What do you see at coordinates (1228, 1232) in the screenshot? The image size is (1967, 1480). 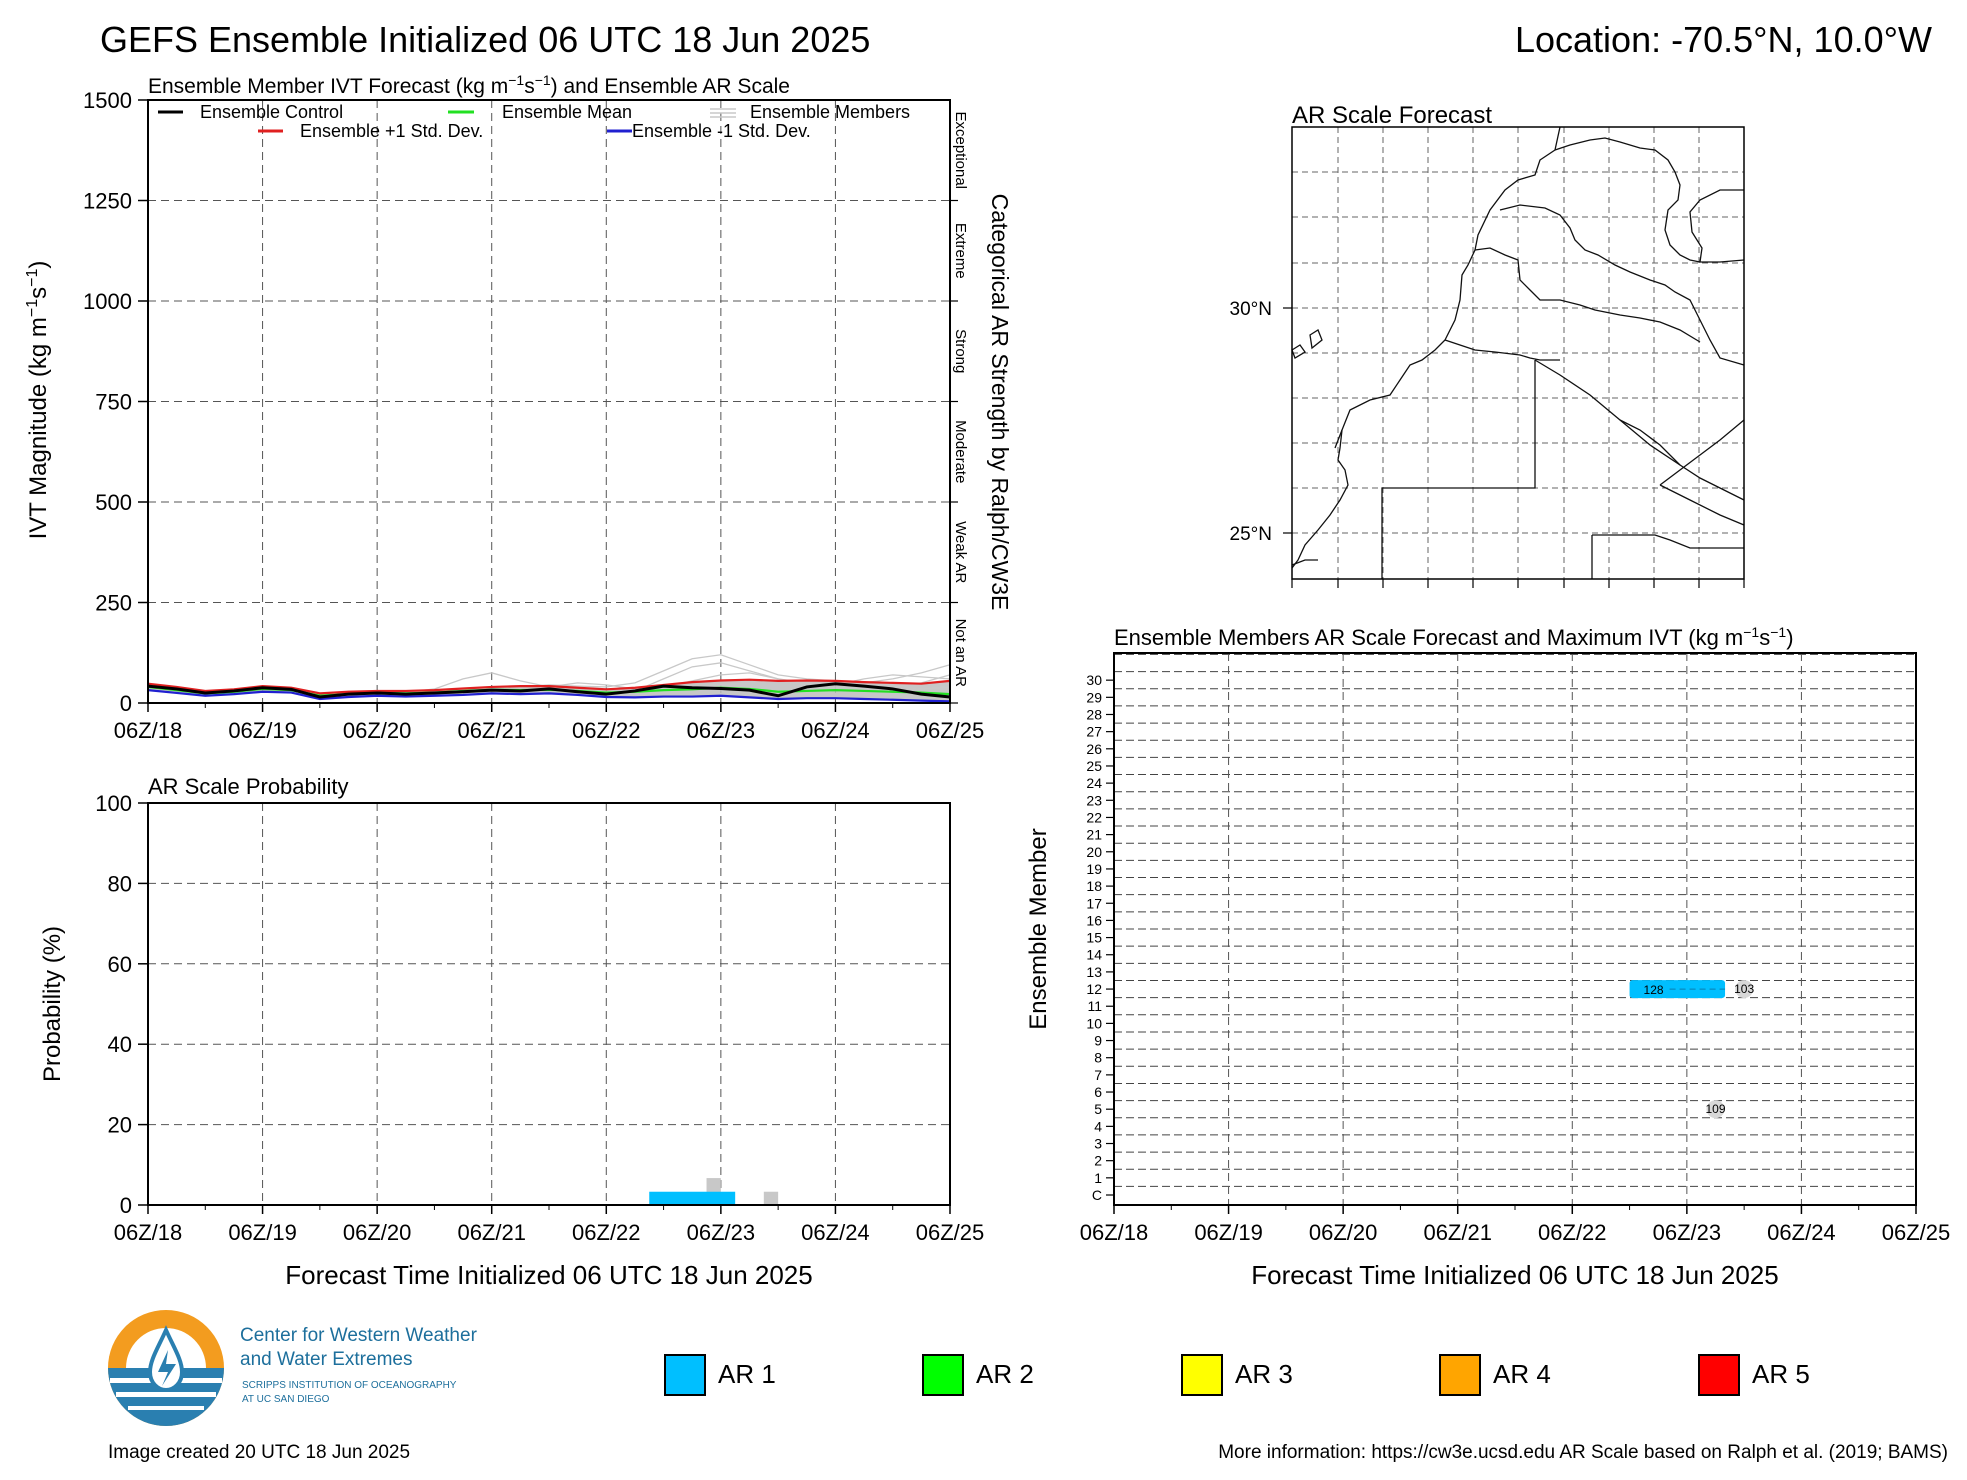 I see `members-x-tick-label: 06Z/19` at bounding box center [1228, 1232].